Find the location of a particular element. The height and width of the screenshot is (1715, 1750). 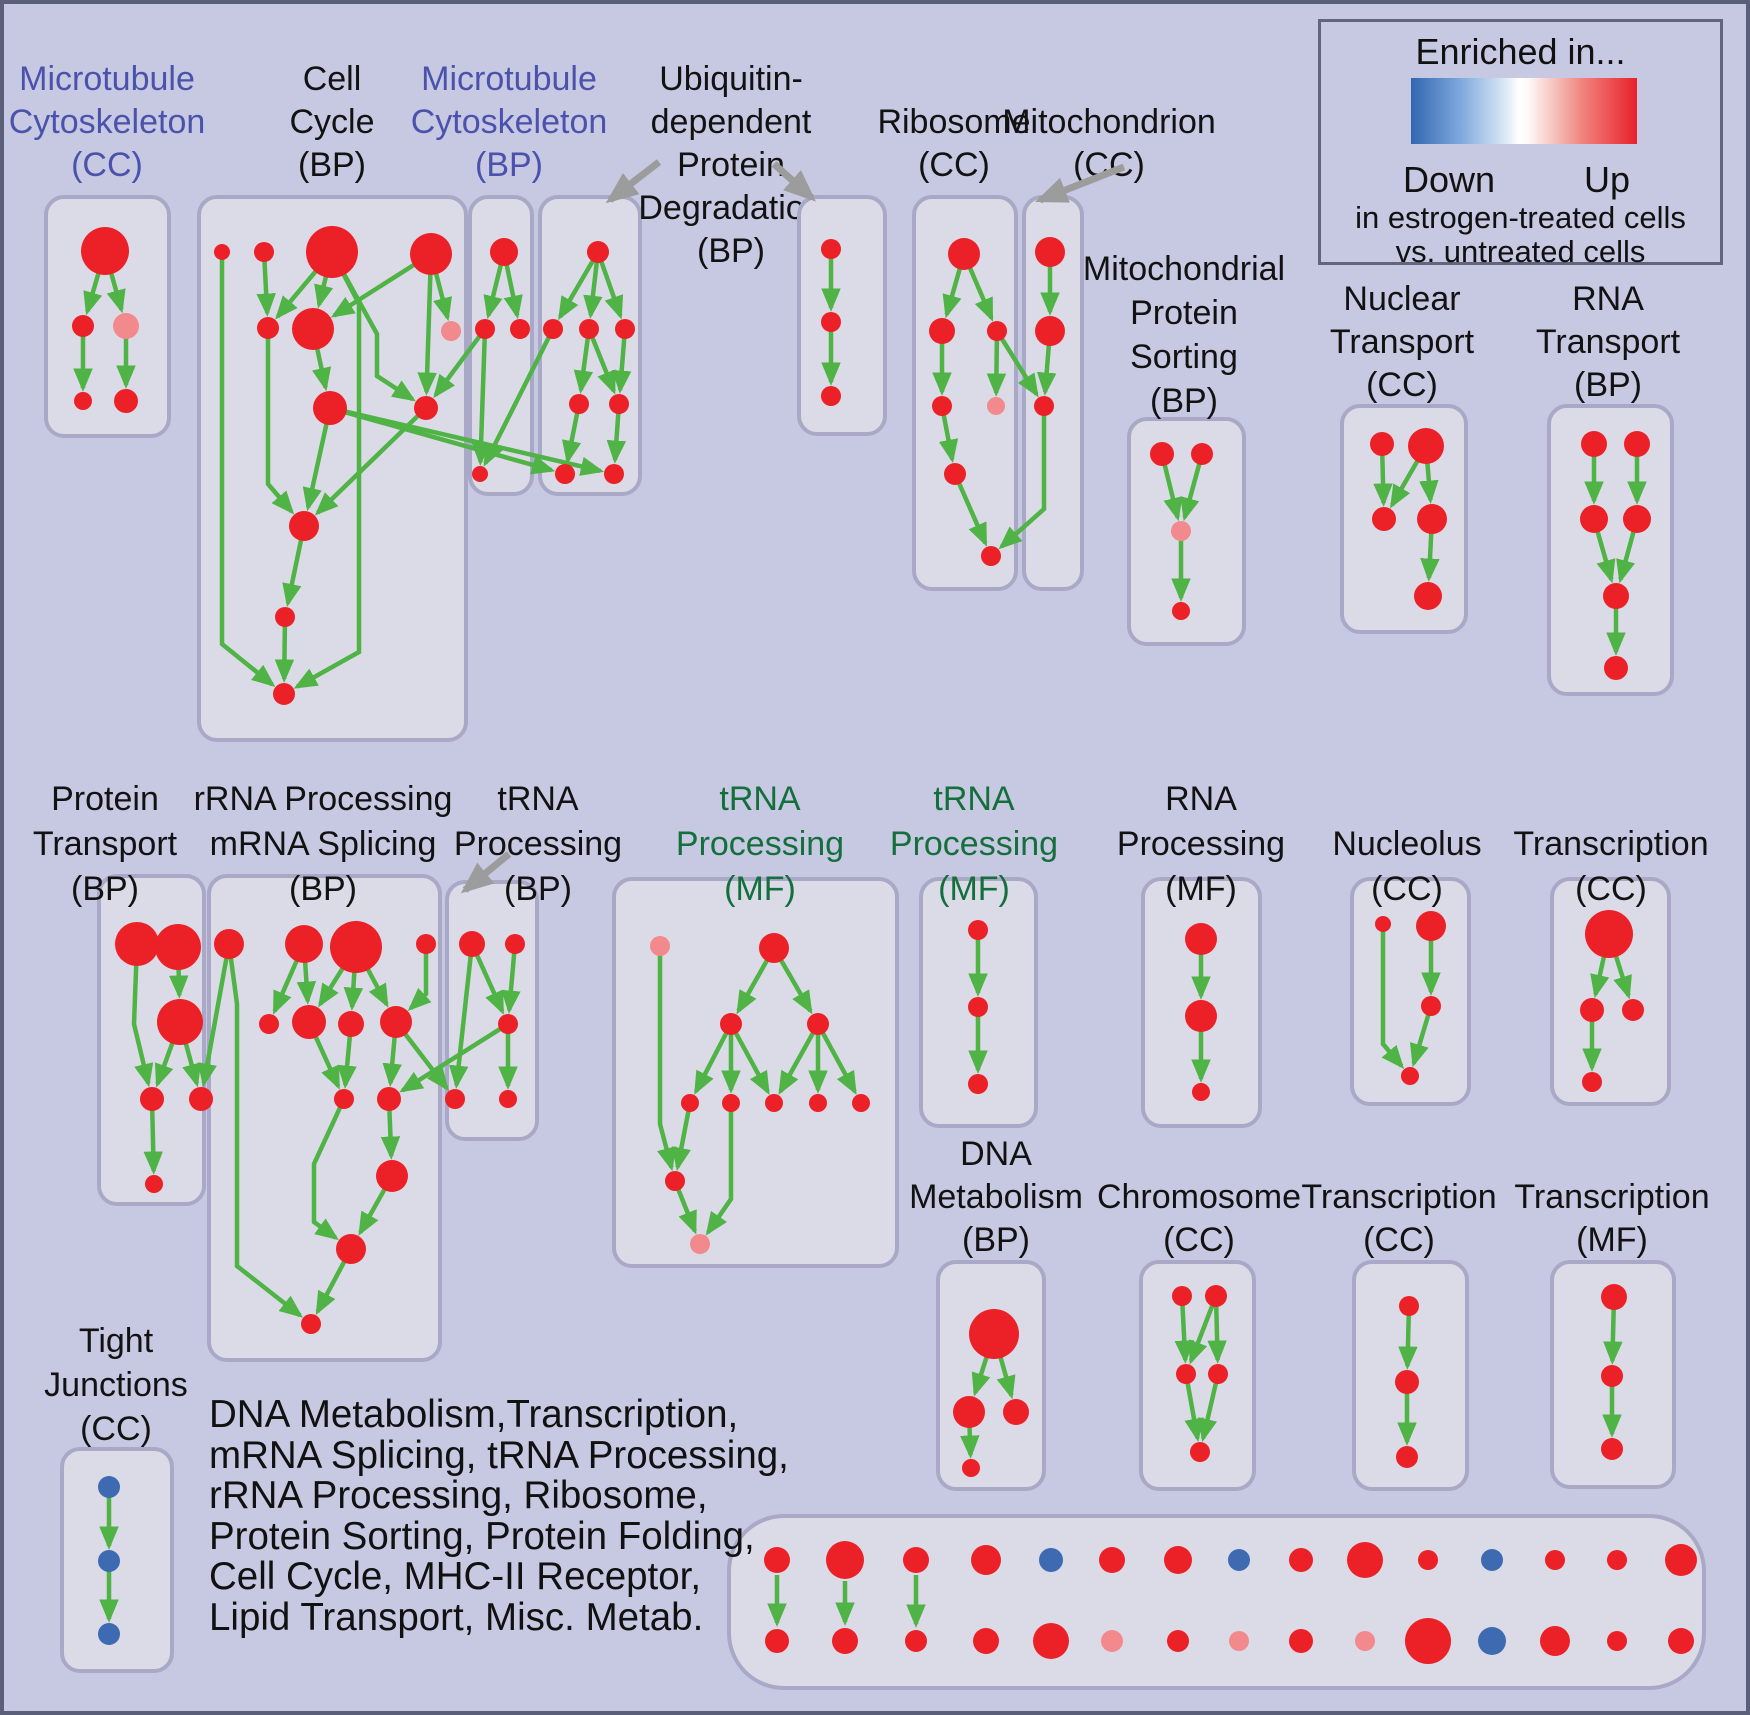

edge-mito_sort is located at coordinates (1172, 493).